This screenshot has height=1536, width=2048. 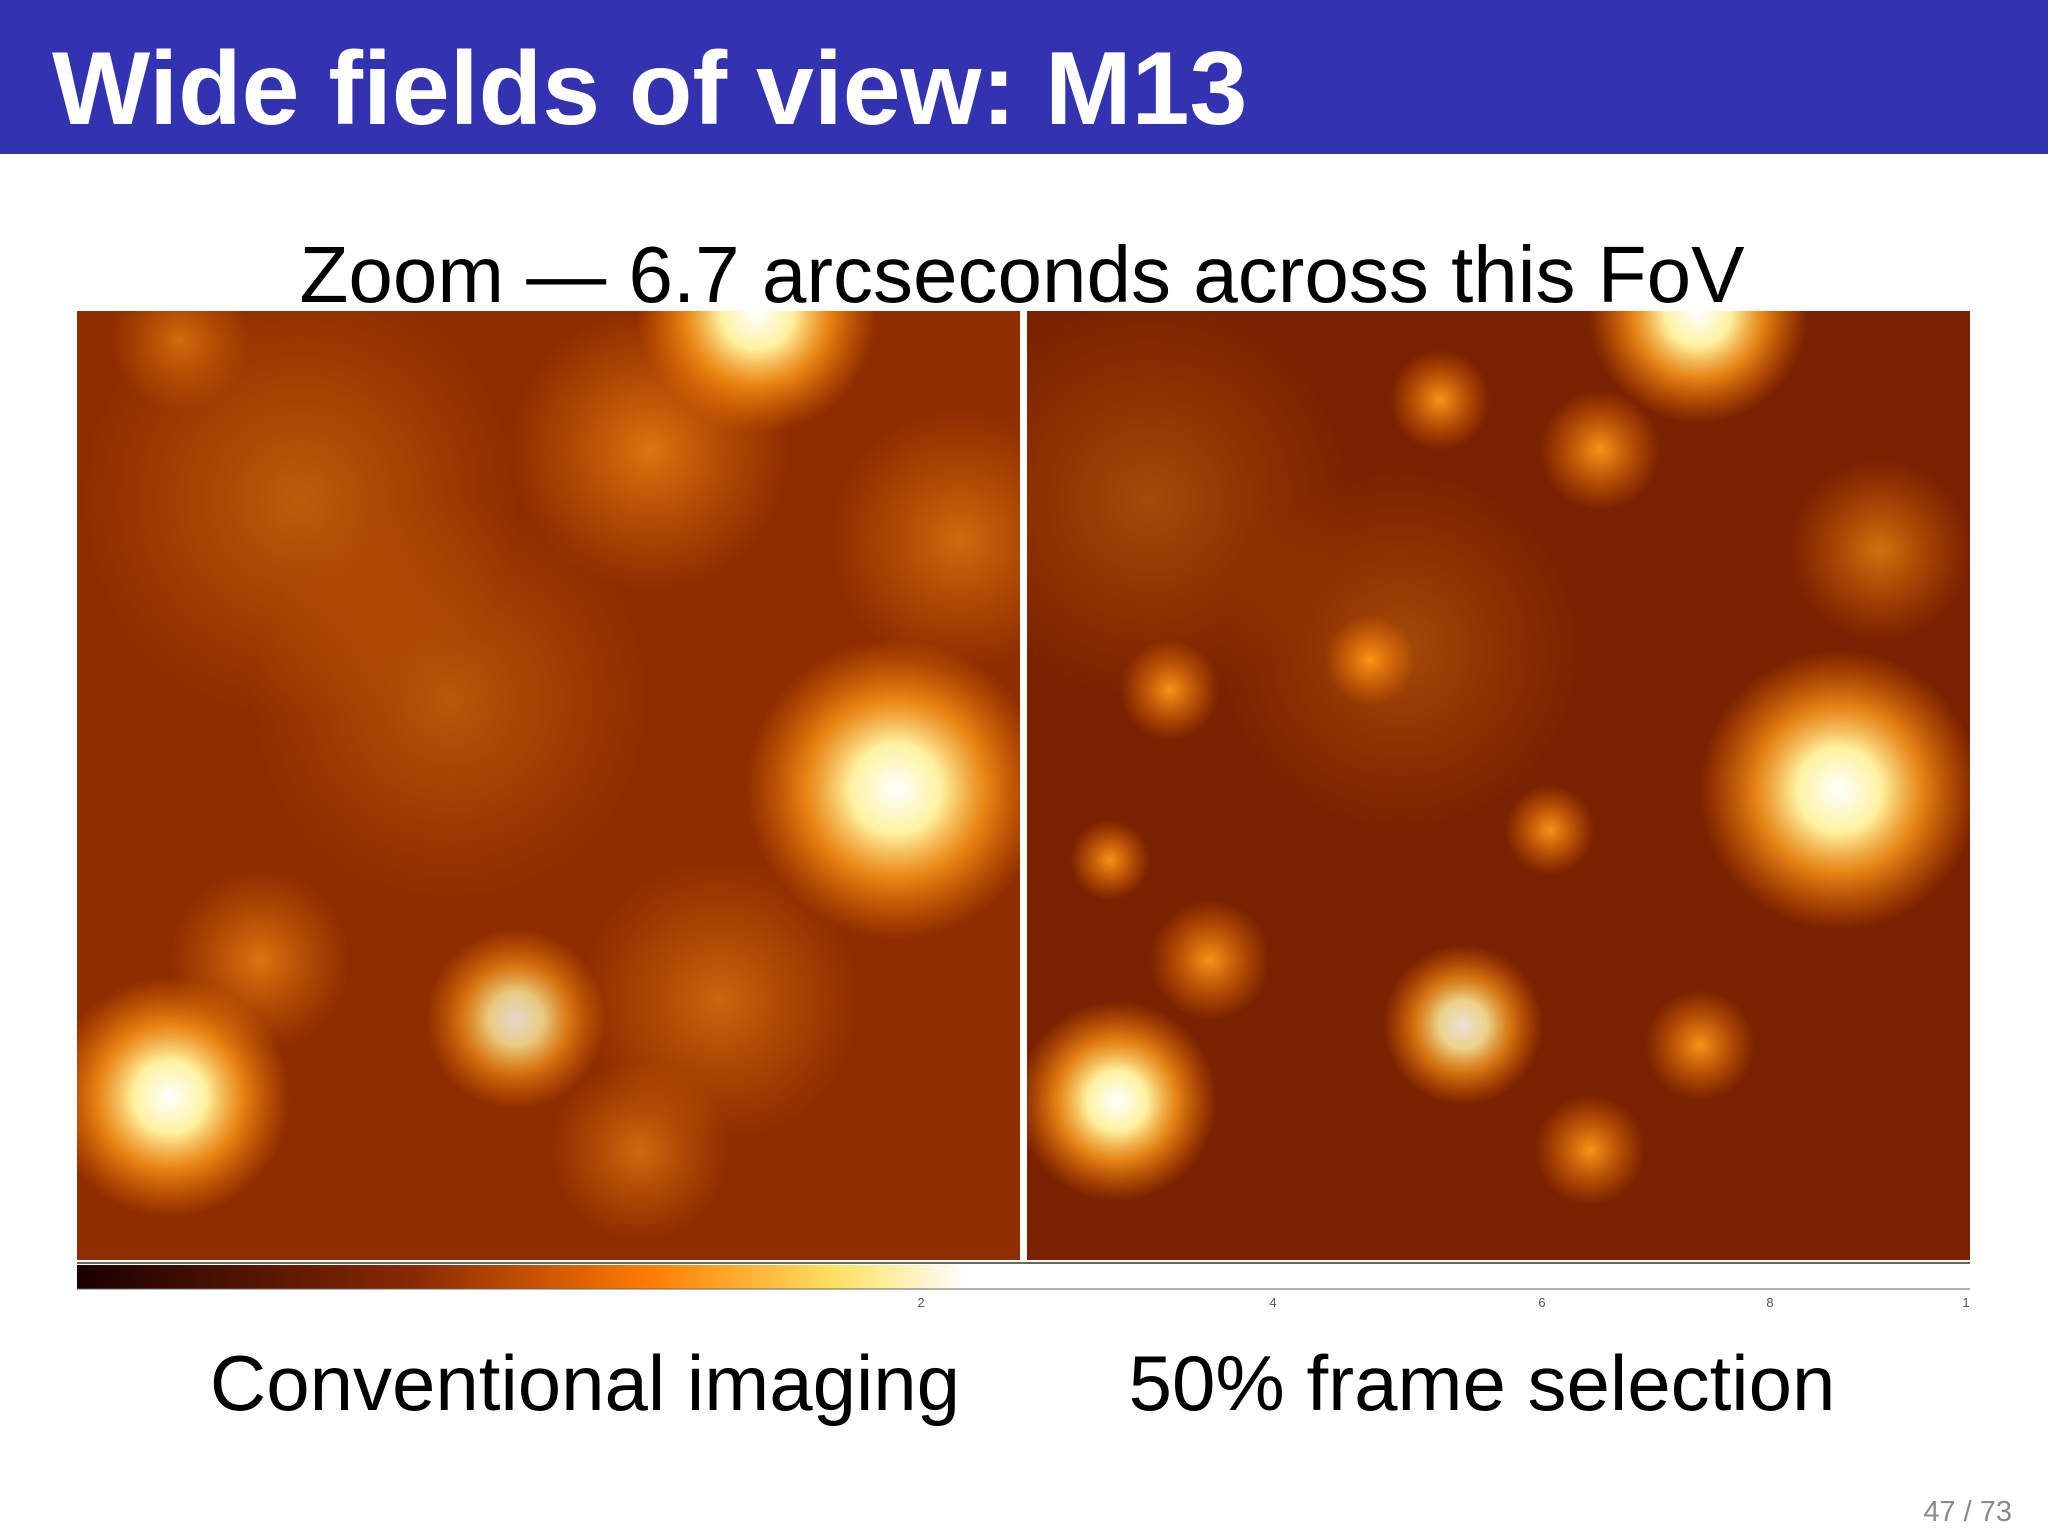 I want to click on colorbar-tick-label: 2, so click(x=920, y=1302).